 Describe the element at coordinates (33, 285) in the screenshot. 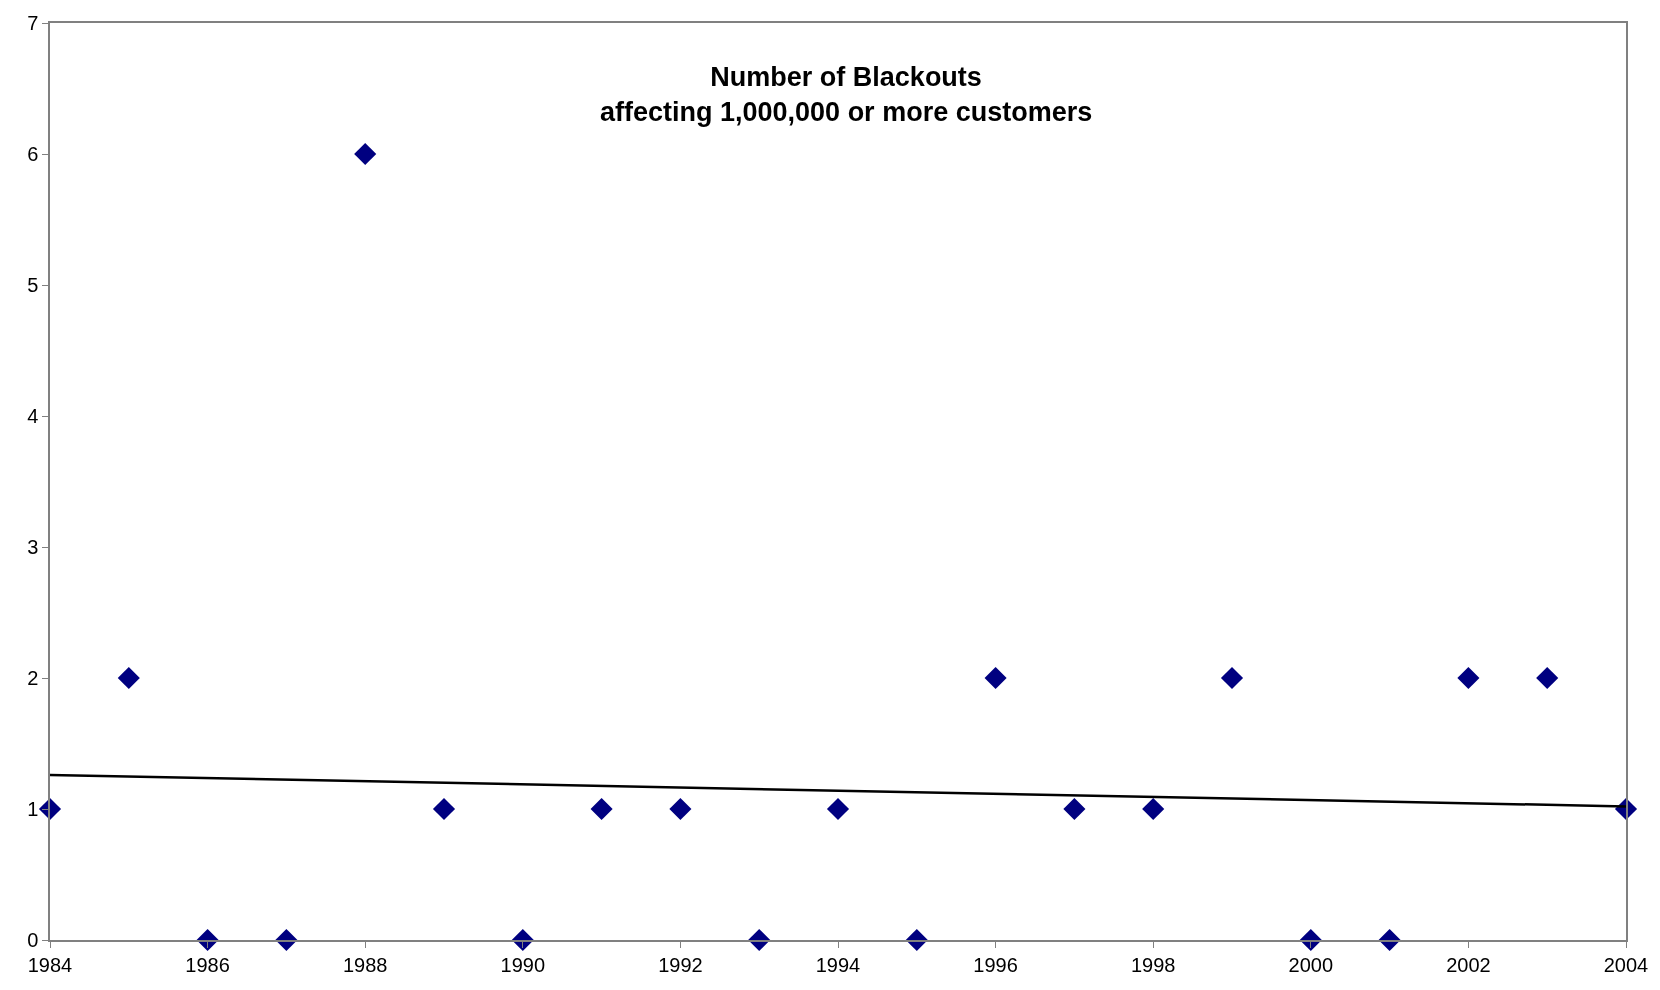

I see `y-tick-label: 5` at that location.